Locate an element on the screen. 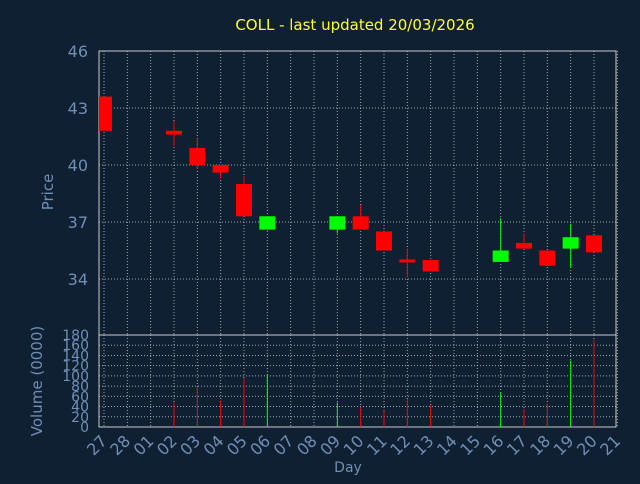 This screenshot has height=484, width=640. price-axis-label: Price is located at coordinates (48, 192).